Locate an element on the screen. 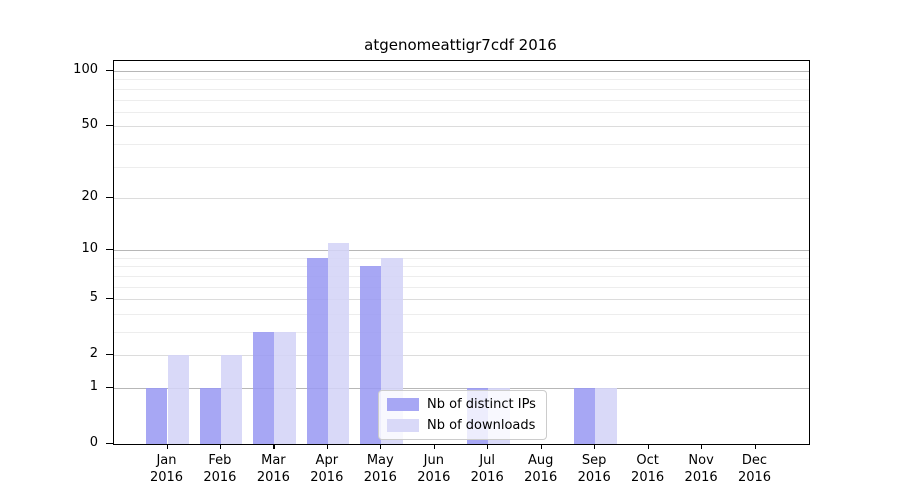  y-tick-label: 2 is located at coordinates (93, 354).